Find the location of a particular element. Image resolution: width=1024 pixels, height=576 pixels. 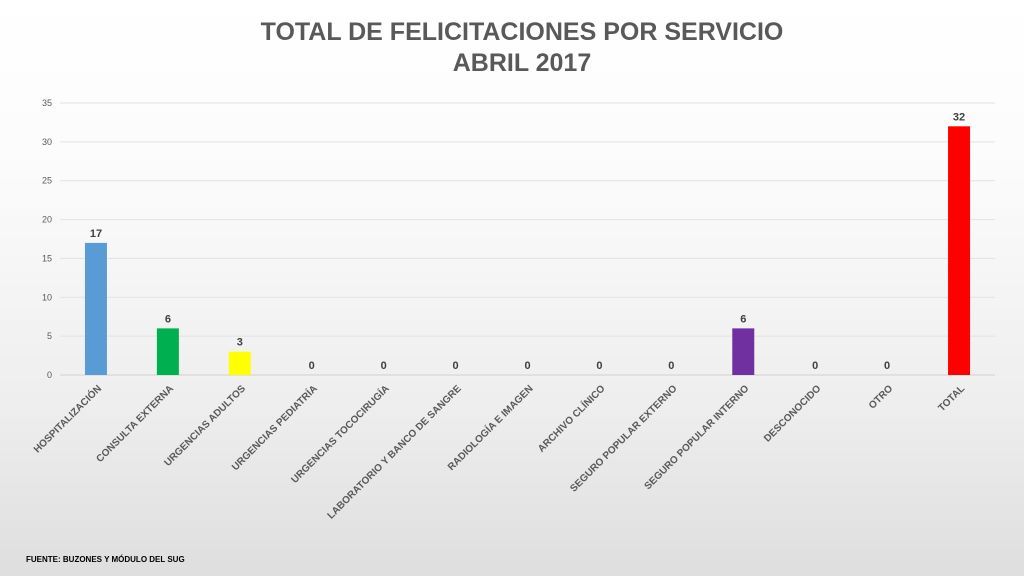

chart-subtitle: ABRIL 2017 is located at coordinates (522, 63).